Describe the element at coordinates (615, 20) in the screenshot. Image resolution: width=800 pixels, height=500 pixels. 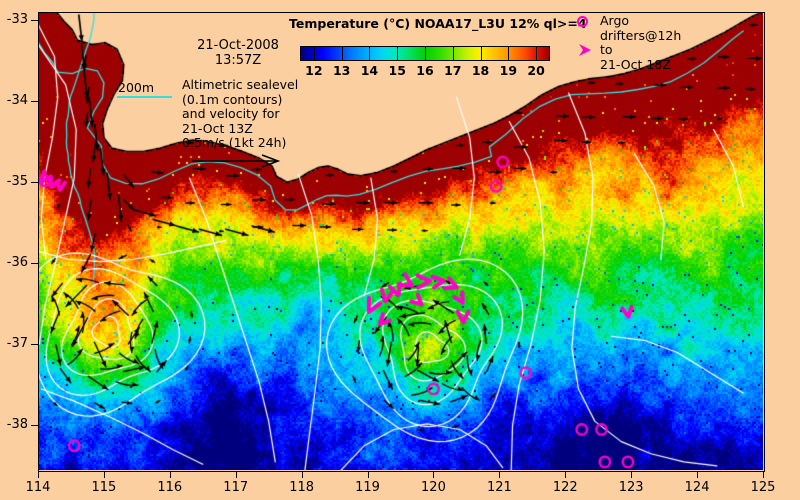
I see `argo-legend-line-1: Argo` at that location.